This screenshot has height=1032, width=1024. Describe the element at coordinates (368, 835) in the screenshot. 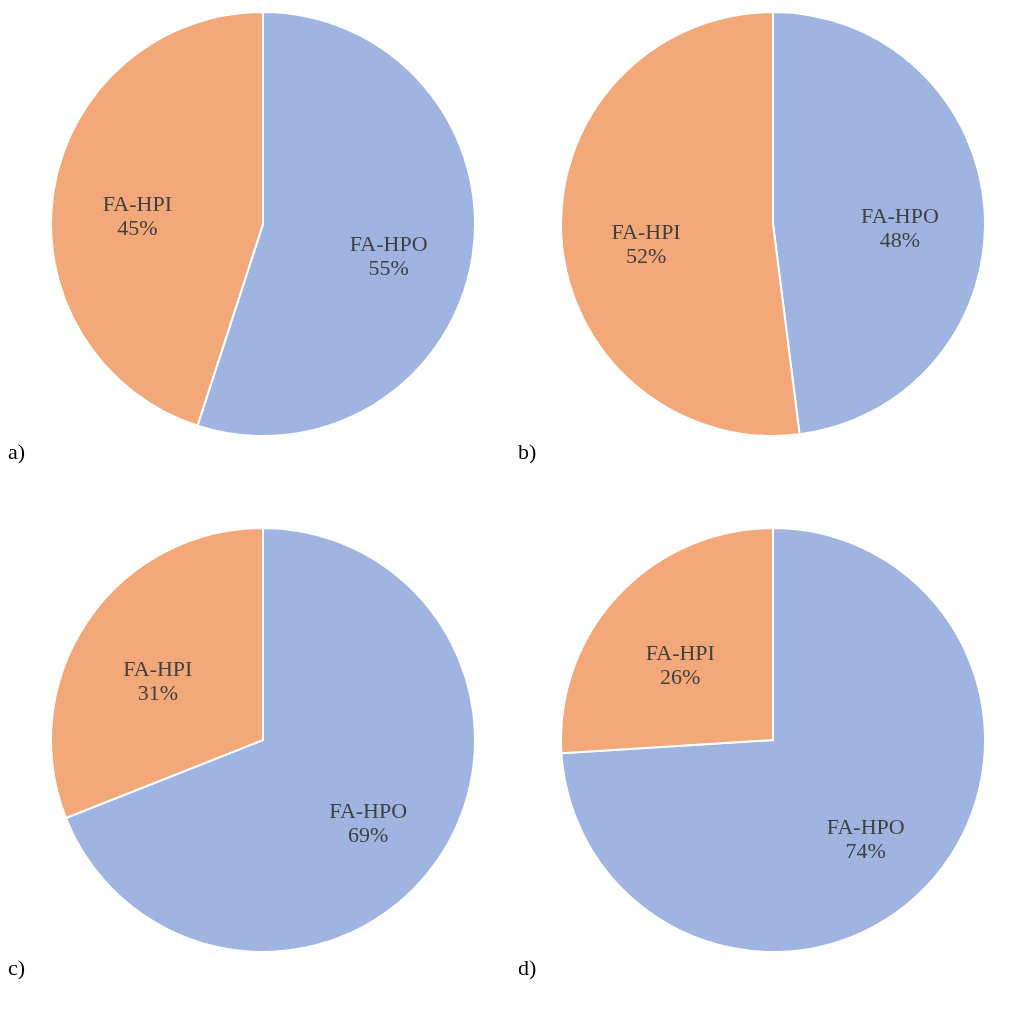

I see `data-label: 69%` at that location.